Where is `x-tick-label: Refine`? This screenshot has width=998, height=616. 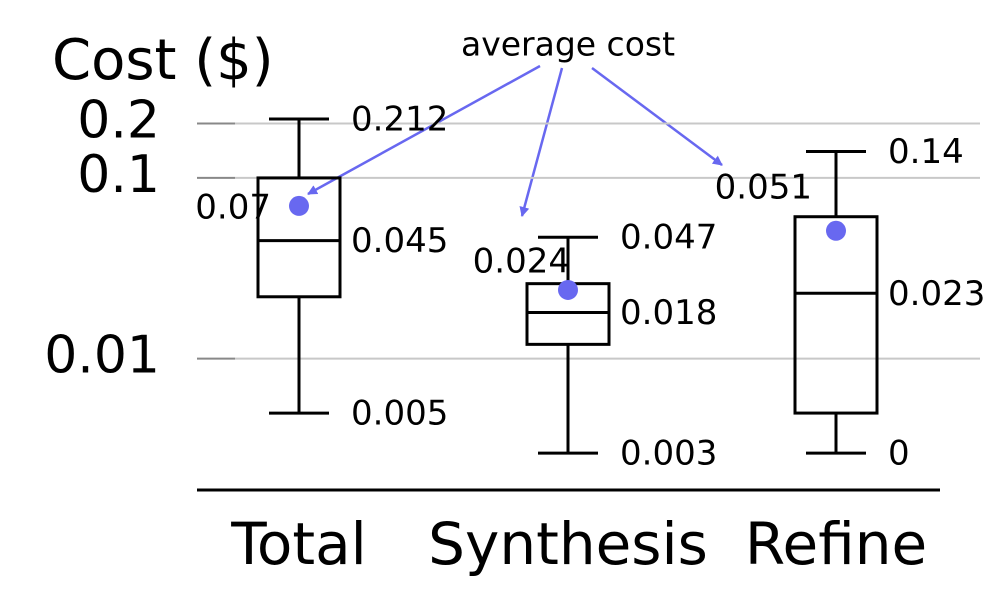 x-tick-label: Refine is located at coordinates (836, 544).